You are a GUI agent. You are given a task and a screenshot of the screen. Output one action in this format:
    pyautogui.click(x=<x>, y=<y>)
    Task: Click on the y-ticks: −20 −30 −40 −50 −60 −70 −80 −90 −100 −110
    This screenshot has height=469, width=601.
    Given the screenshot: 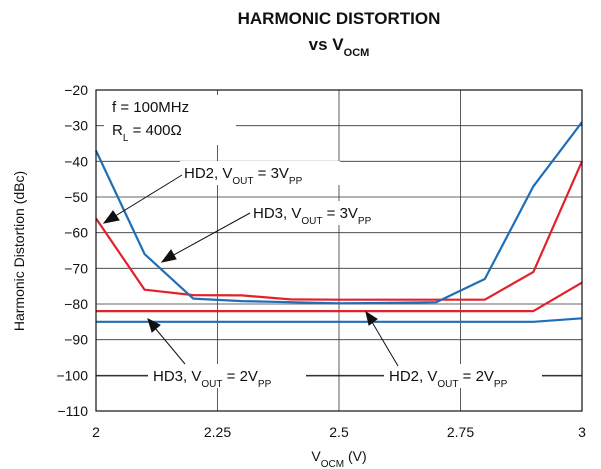 What is the action you would take?
    pyautogui.click(x=72, y=250)
    